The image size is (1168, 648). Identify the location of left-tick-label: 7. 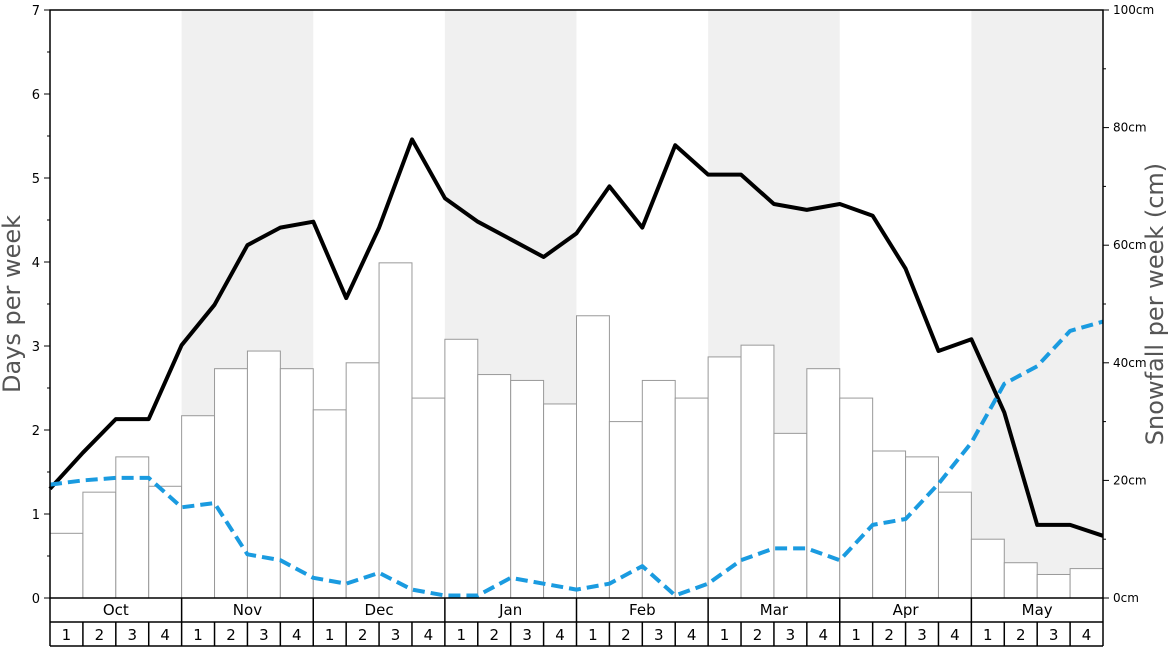
(36, 11).